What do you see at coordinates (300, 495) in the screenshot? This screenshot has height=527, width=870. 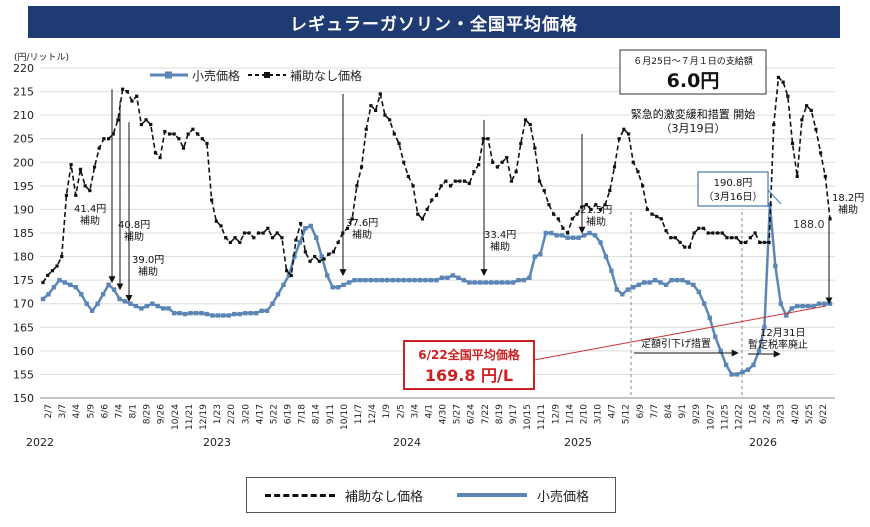 I see `dashed-line-swatch` at bounding box center [300, 495].